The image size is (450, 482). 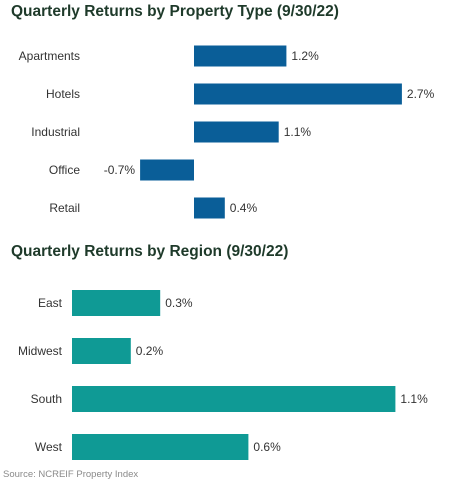 I want to click on value-label: 1.2%, so click(x=305, y=56).